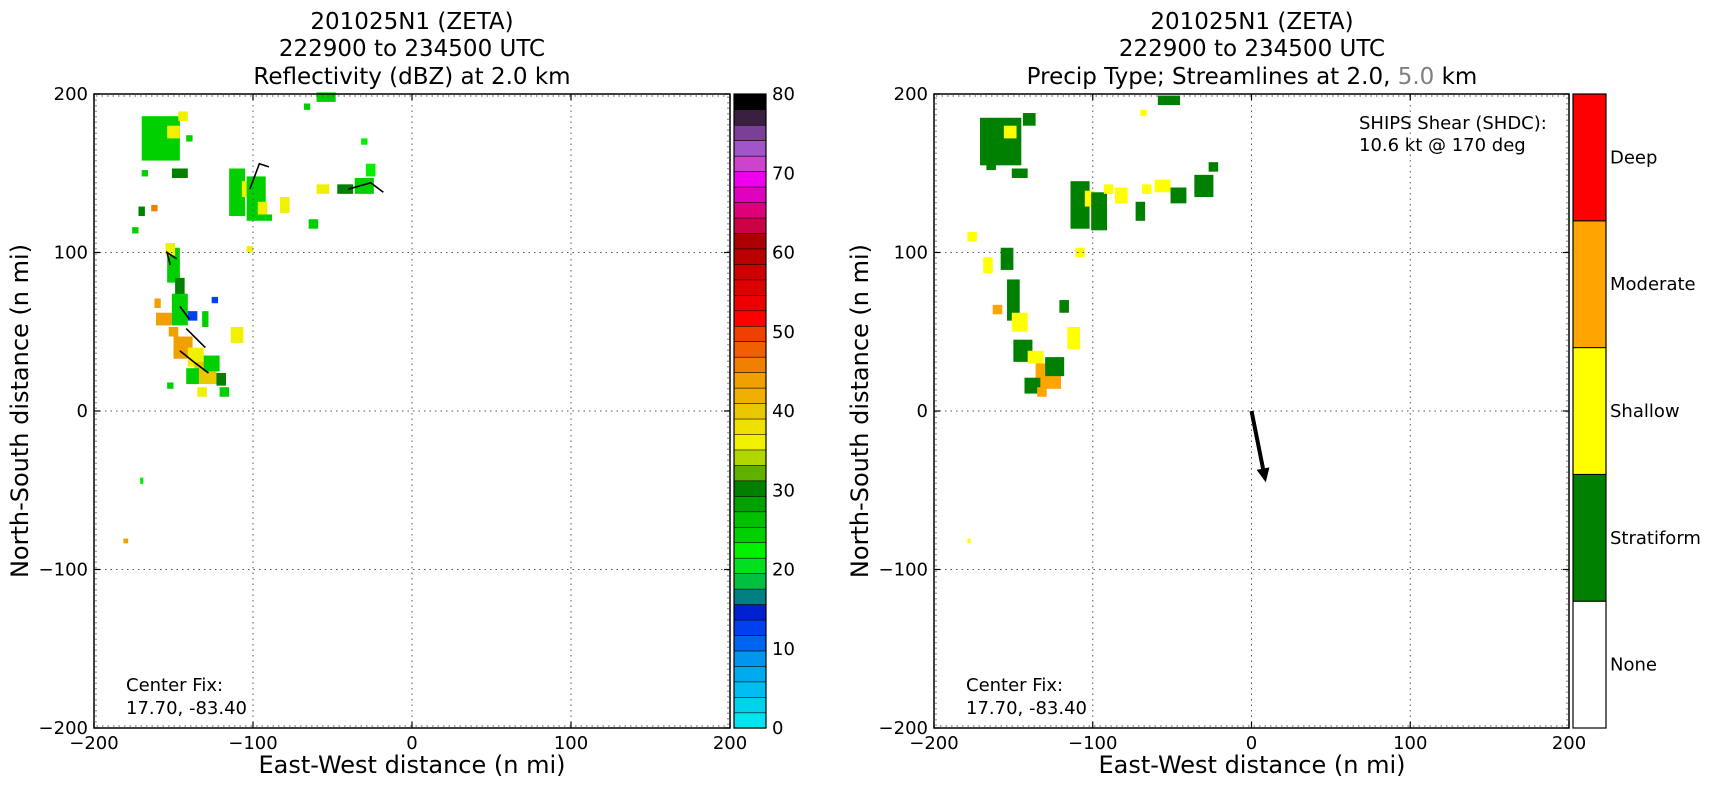 Image resolution: width=1717 pixels, height=787 pixels. I want to click on colorbar-tick-label: 0, so click(777, 728).